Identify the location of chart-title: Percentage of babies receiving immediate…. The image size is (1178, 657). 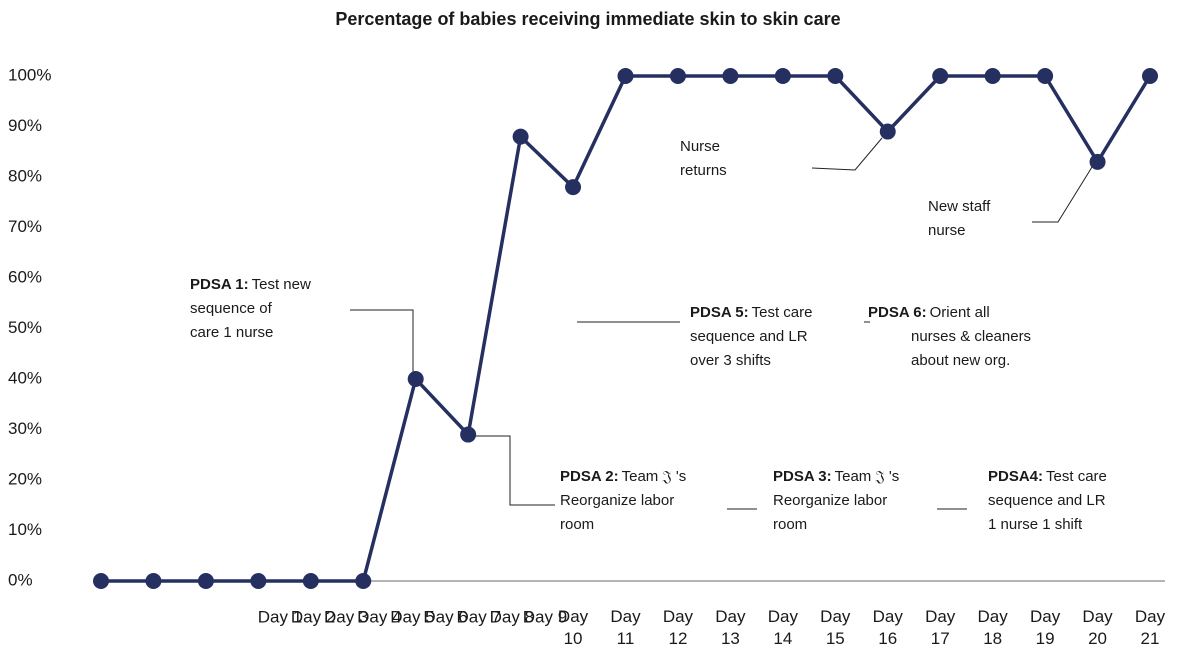
(587, 19).